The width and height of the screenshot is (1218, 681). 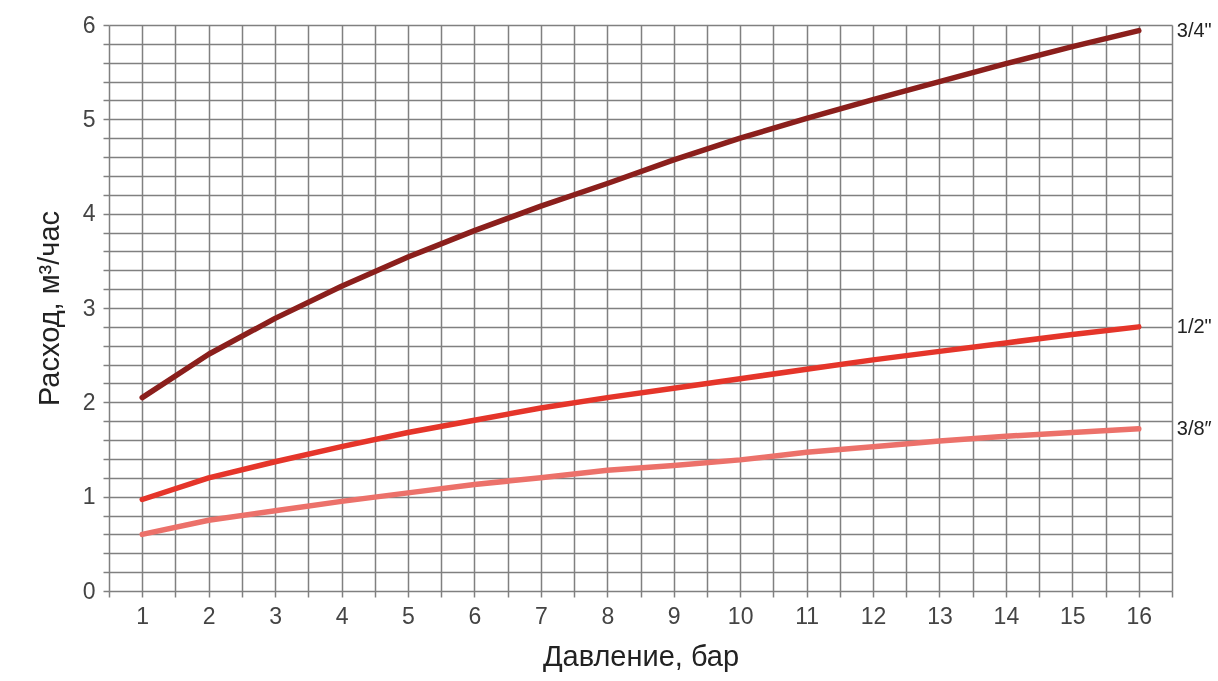 I want to click on x-tick-label: 1, so click(x=143, y=615).